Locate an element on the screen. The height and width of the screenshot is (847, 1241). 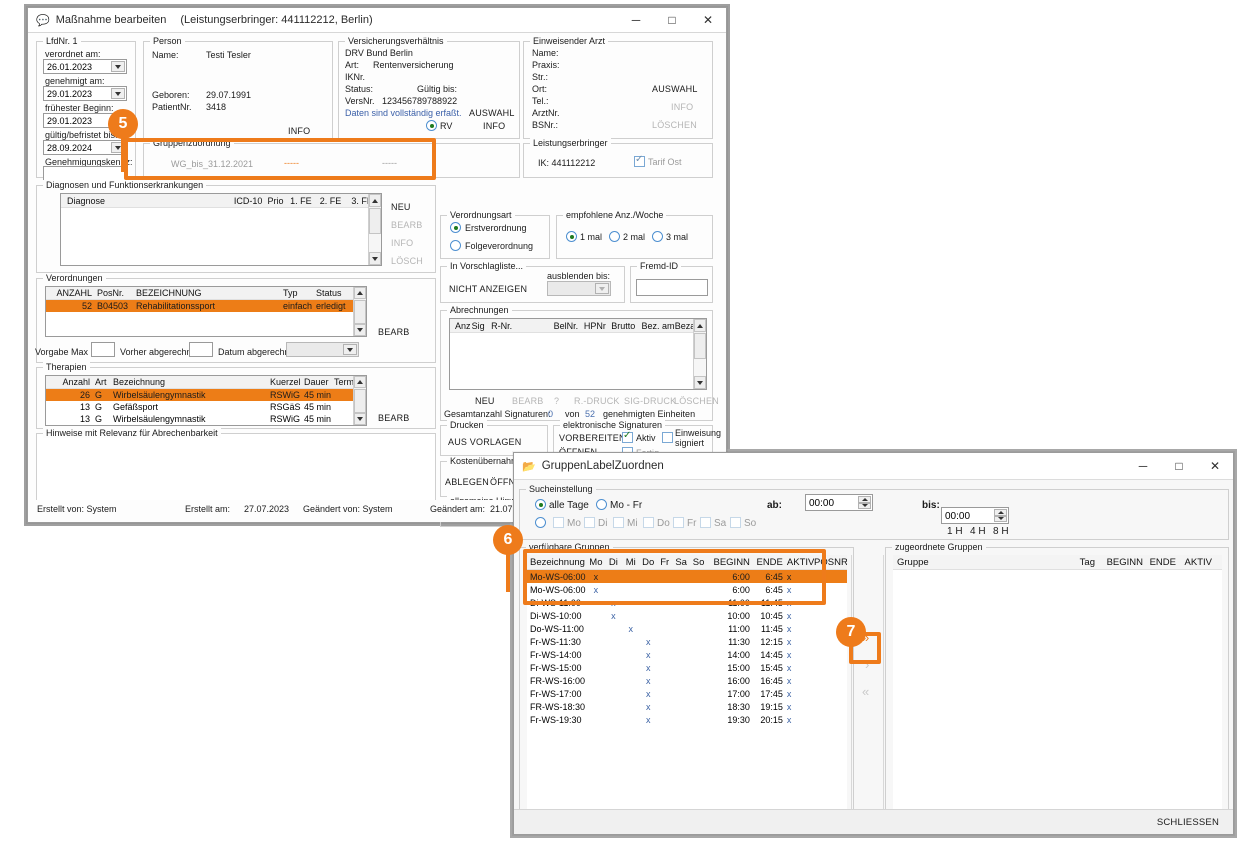
quick-4h-button: 4 H is located at coordinates (978, 531).